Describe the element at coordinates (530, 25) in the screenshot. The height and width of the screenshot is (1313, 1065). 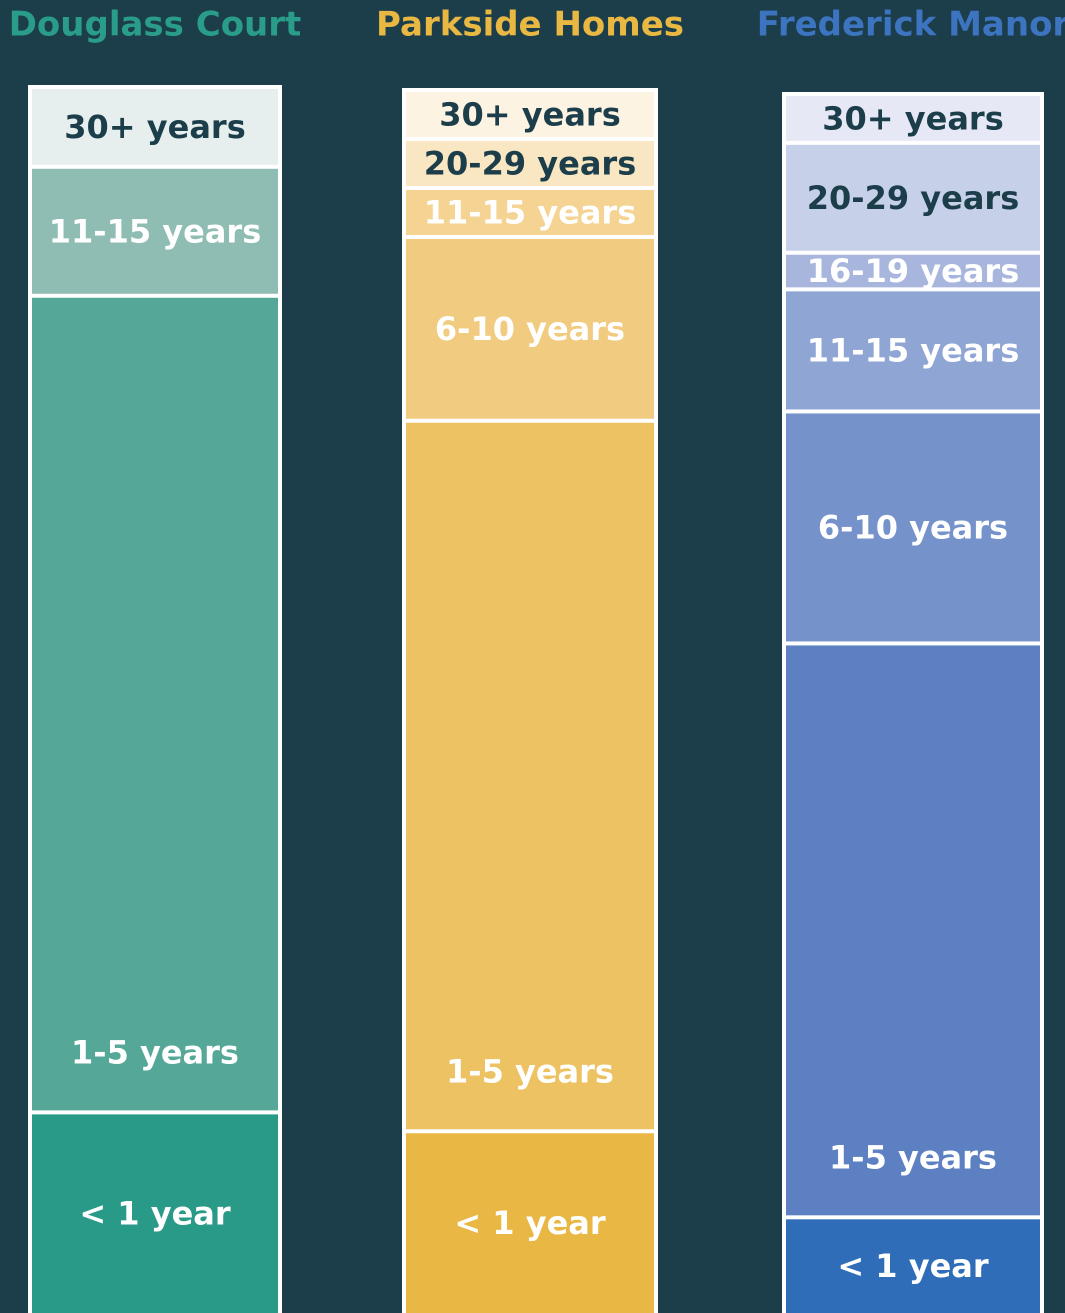
I see `column-title: Parkside Homes` at that location.